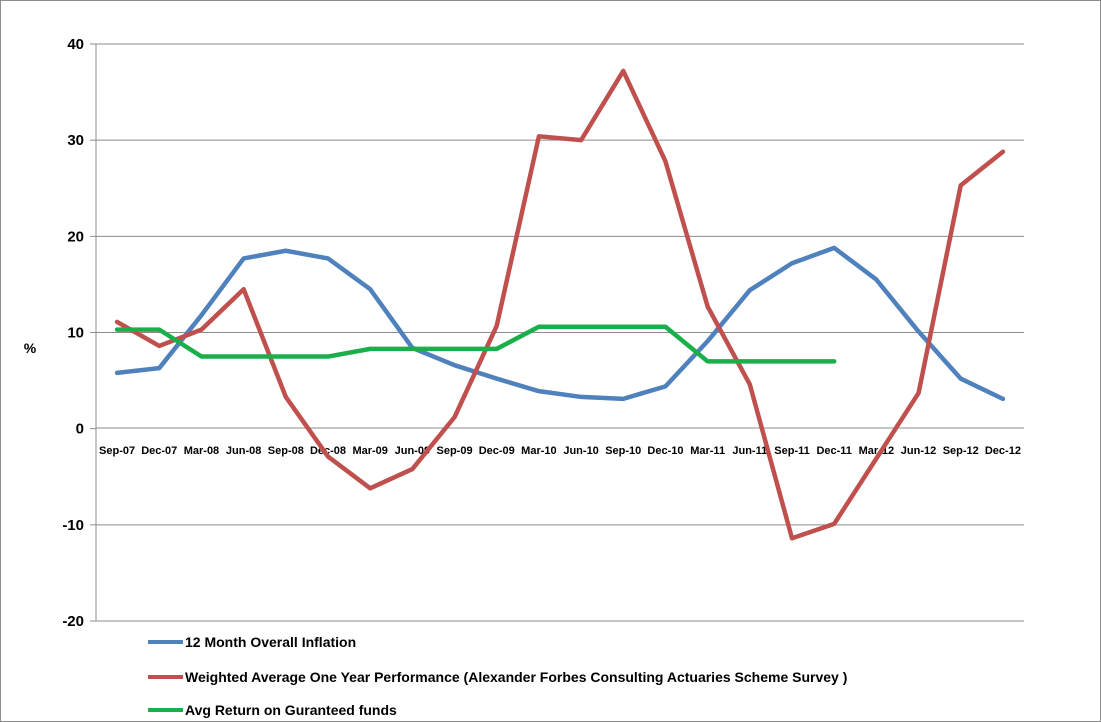 The image size is (1101, 722). What do you see at coordinates (80, 429) in the screenshot?
I see `y-tick-label: 0` at bounding box center [80, 429].